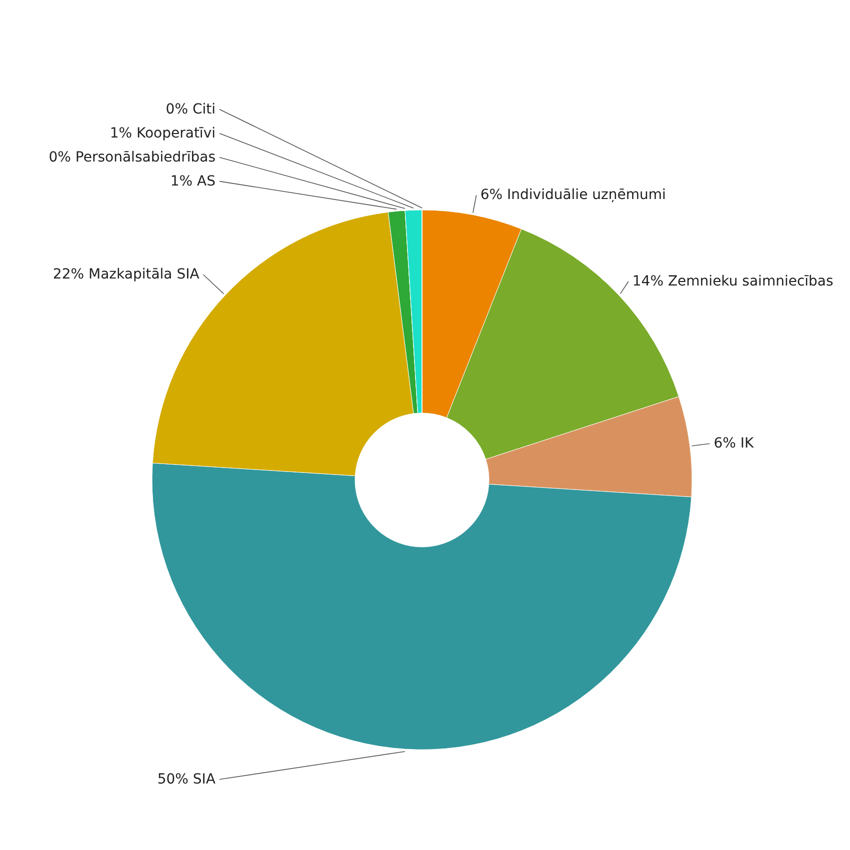 The width and height of the screenshot is (850, 850). I want to click on slice-label: 6% Individuālie uzņēmumi, so click(573, 195).